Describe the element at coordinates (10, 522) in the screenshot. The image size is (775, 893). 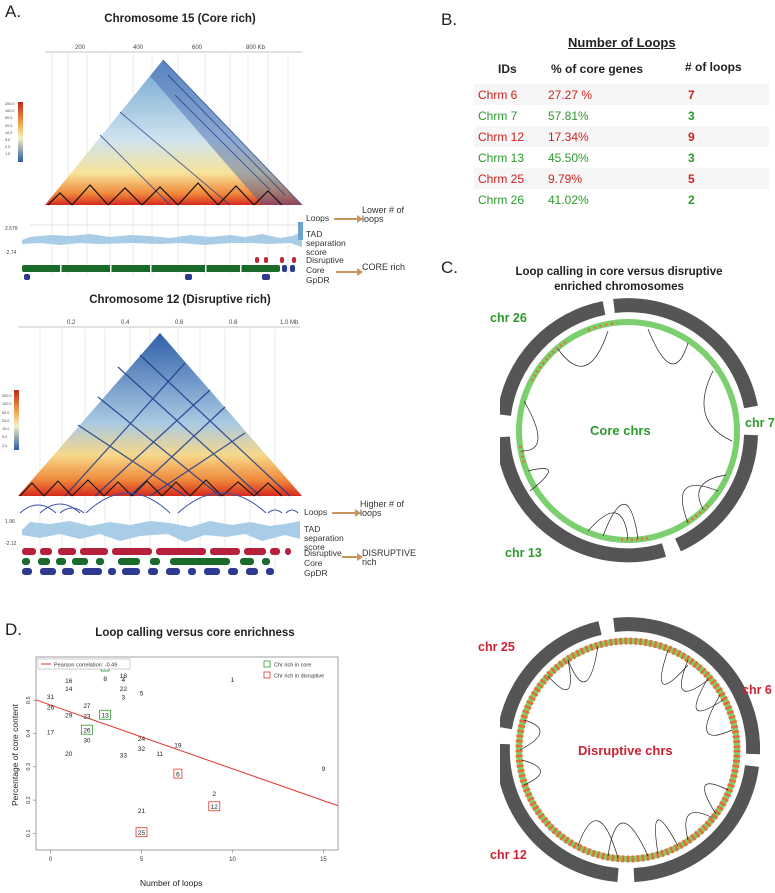
I see `chr12-tad-max: 1.96` at that location.